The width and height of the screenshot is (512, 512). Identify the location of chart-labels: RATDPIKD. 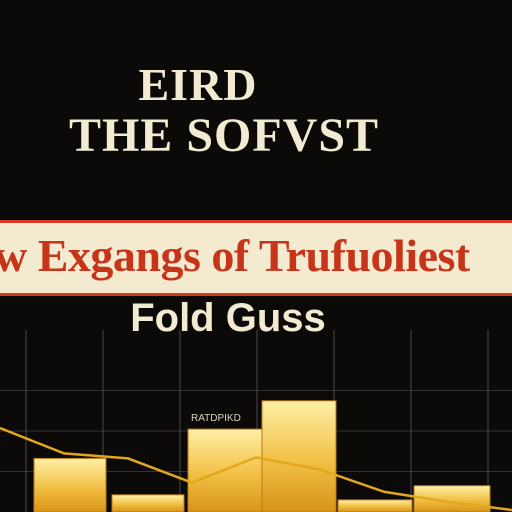
(216, 418).